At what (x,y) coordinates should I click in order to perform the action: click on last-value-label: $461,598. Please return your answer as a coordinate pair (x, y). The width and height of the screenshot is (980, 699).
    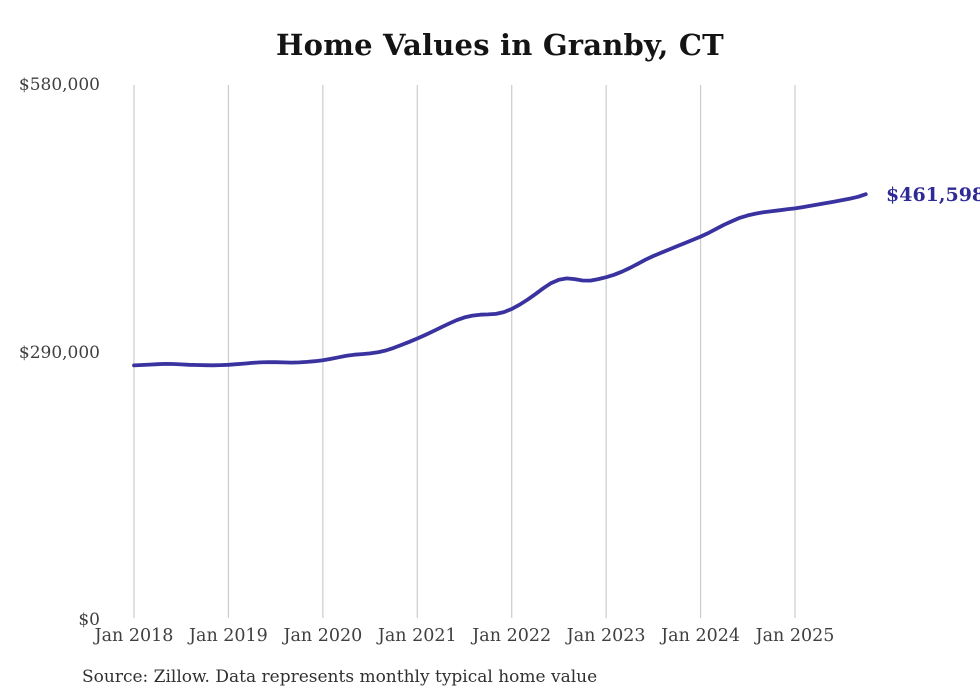
    Looking at the image, I should click on (933, 195).